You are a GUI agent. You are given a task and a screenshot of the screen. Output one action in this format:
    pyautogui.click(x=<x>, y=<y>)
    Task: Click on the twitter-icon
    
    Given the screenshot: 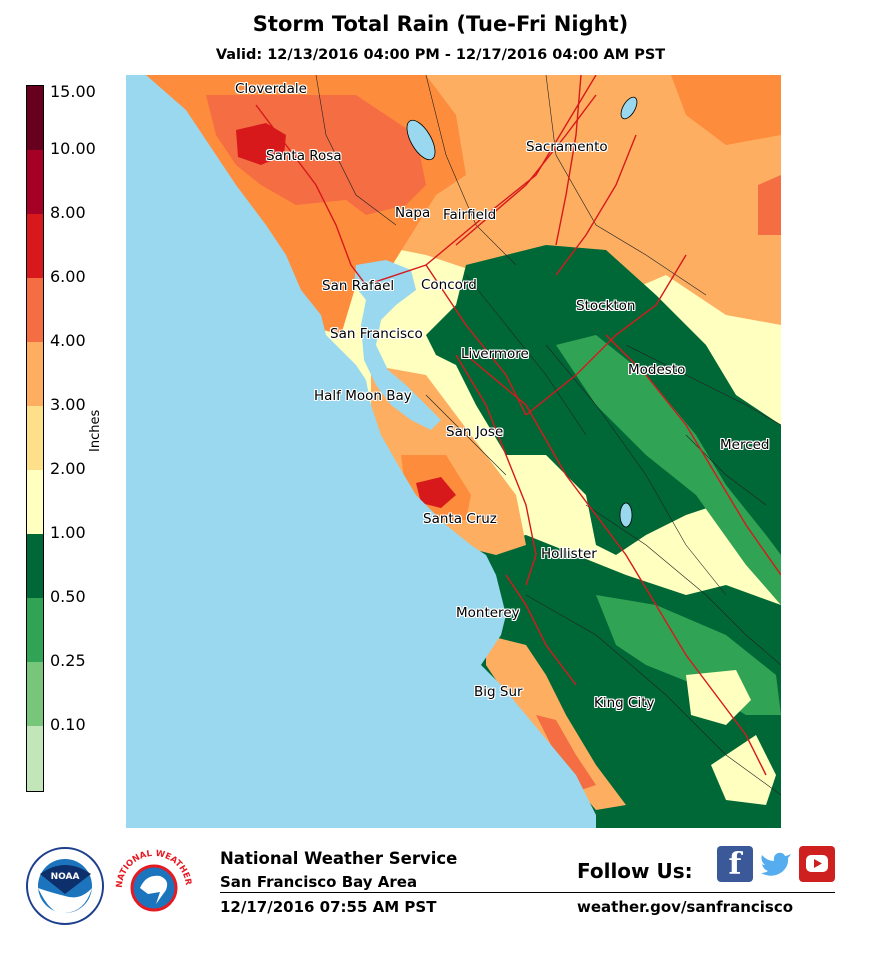 What is the action you would take?
    pyautogui.click(x=776, y=864)
    